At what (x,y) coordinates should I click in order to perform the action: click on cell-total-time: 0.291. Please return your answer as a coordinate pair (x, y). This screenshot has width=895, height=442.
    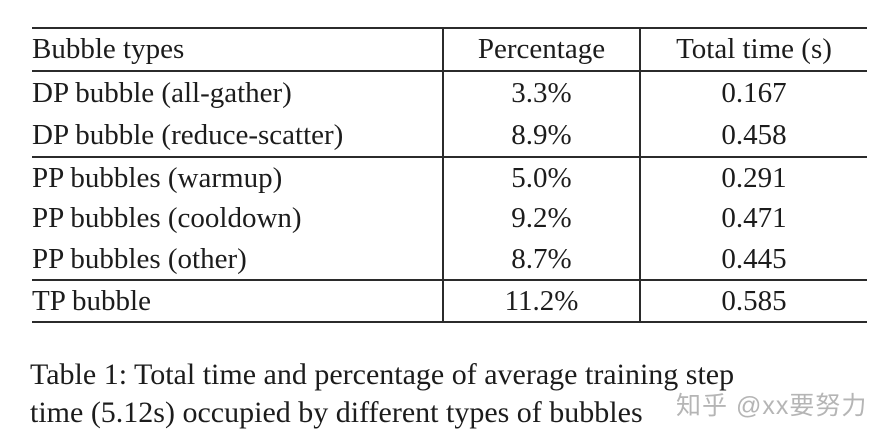
    Looking at the image, I should click on (753, 177).